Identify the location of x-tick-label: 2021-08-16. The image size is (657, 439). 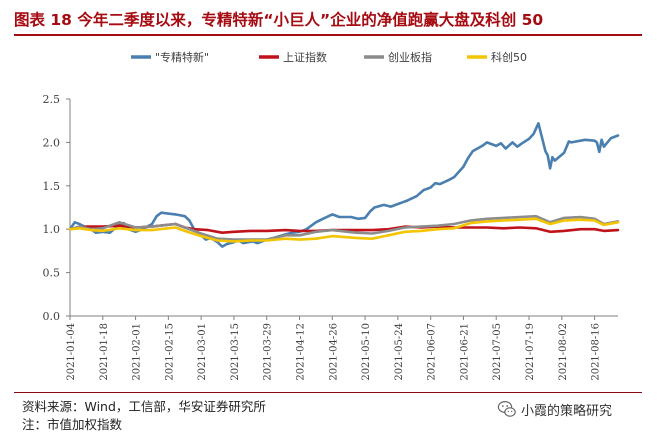
(596, 352).